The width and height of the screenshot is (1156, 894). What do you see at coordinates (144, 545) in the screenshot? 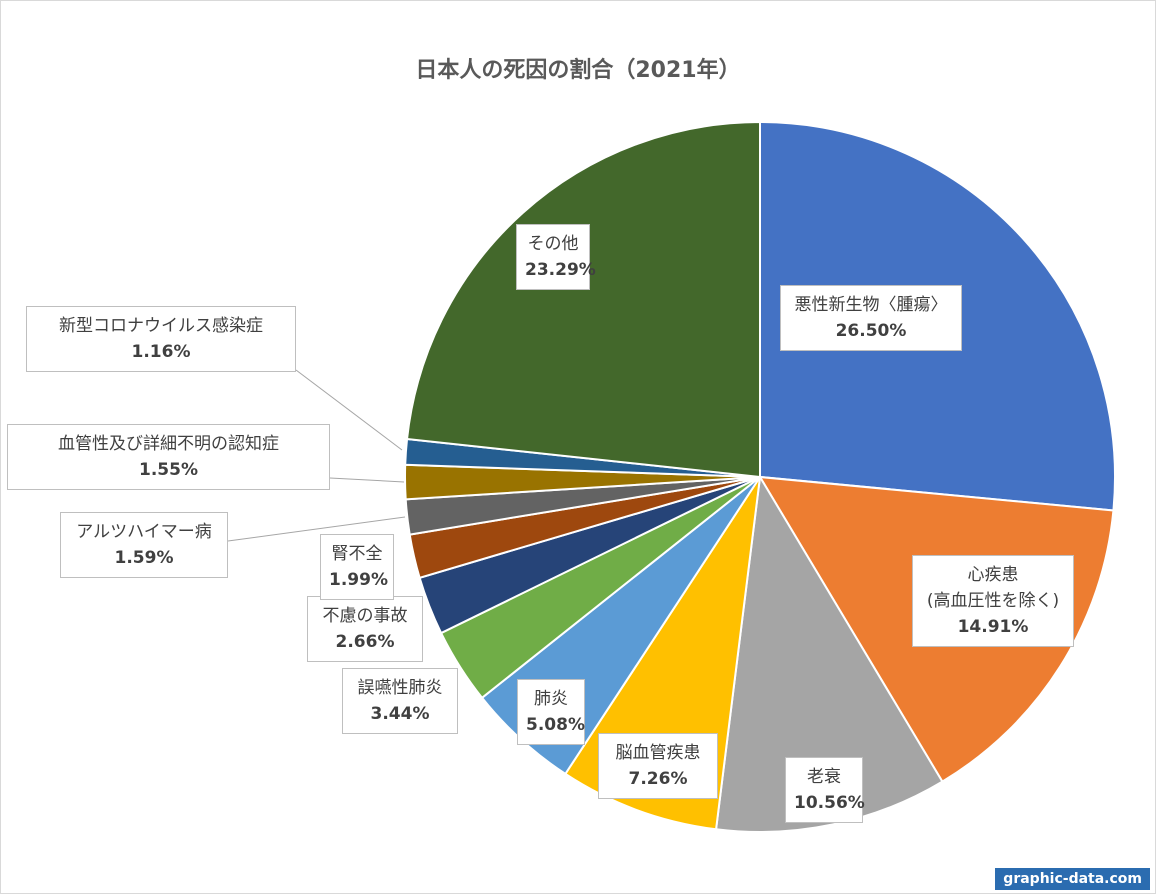
I see `data-label: アルツハイマー病 1.59%` at bounding box center [144, 545].